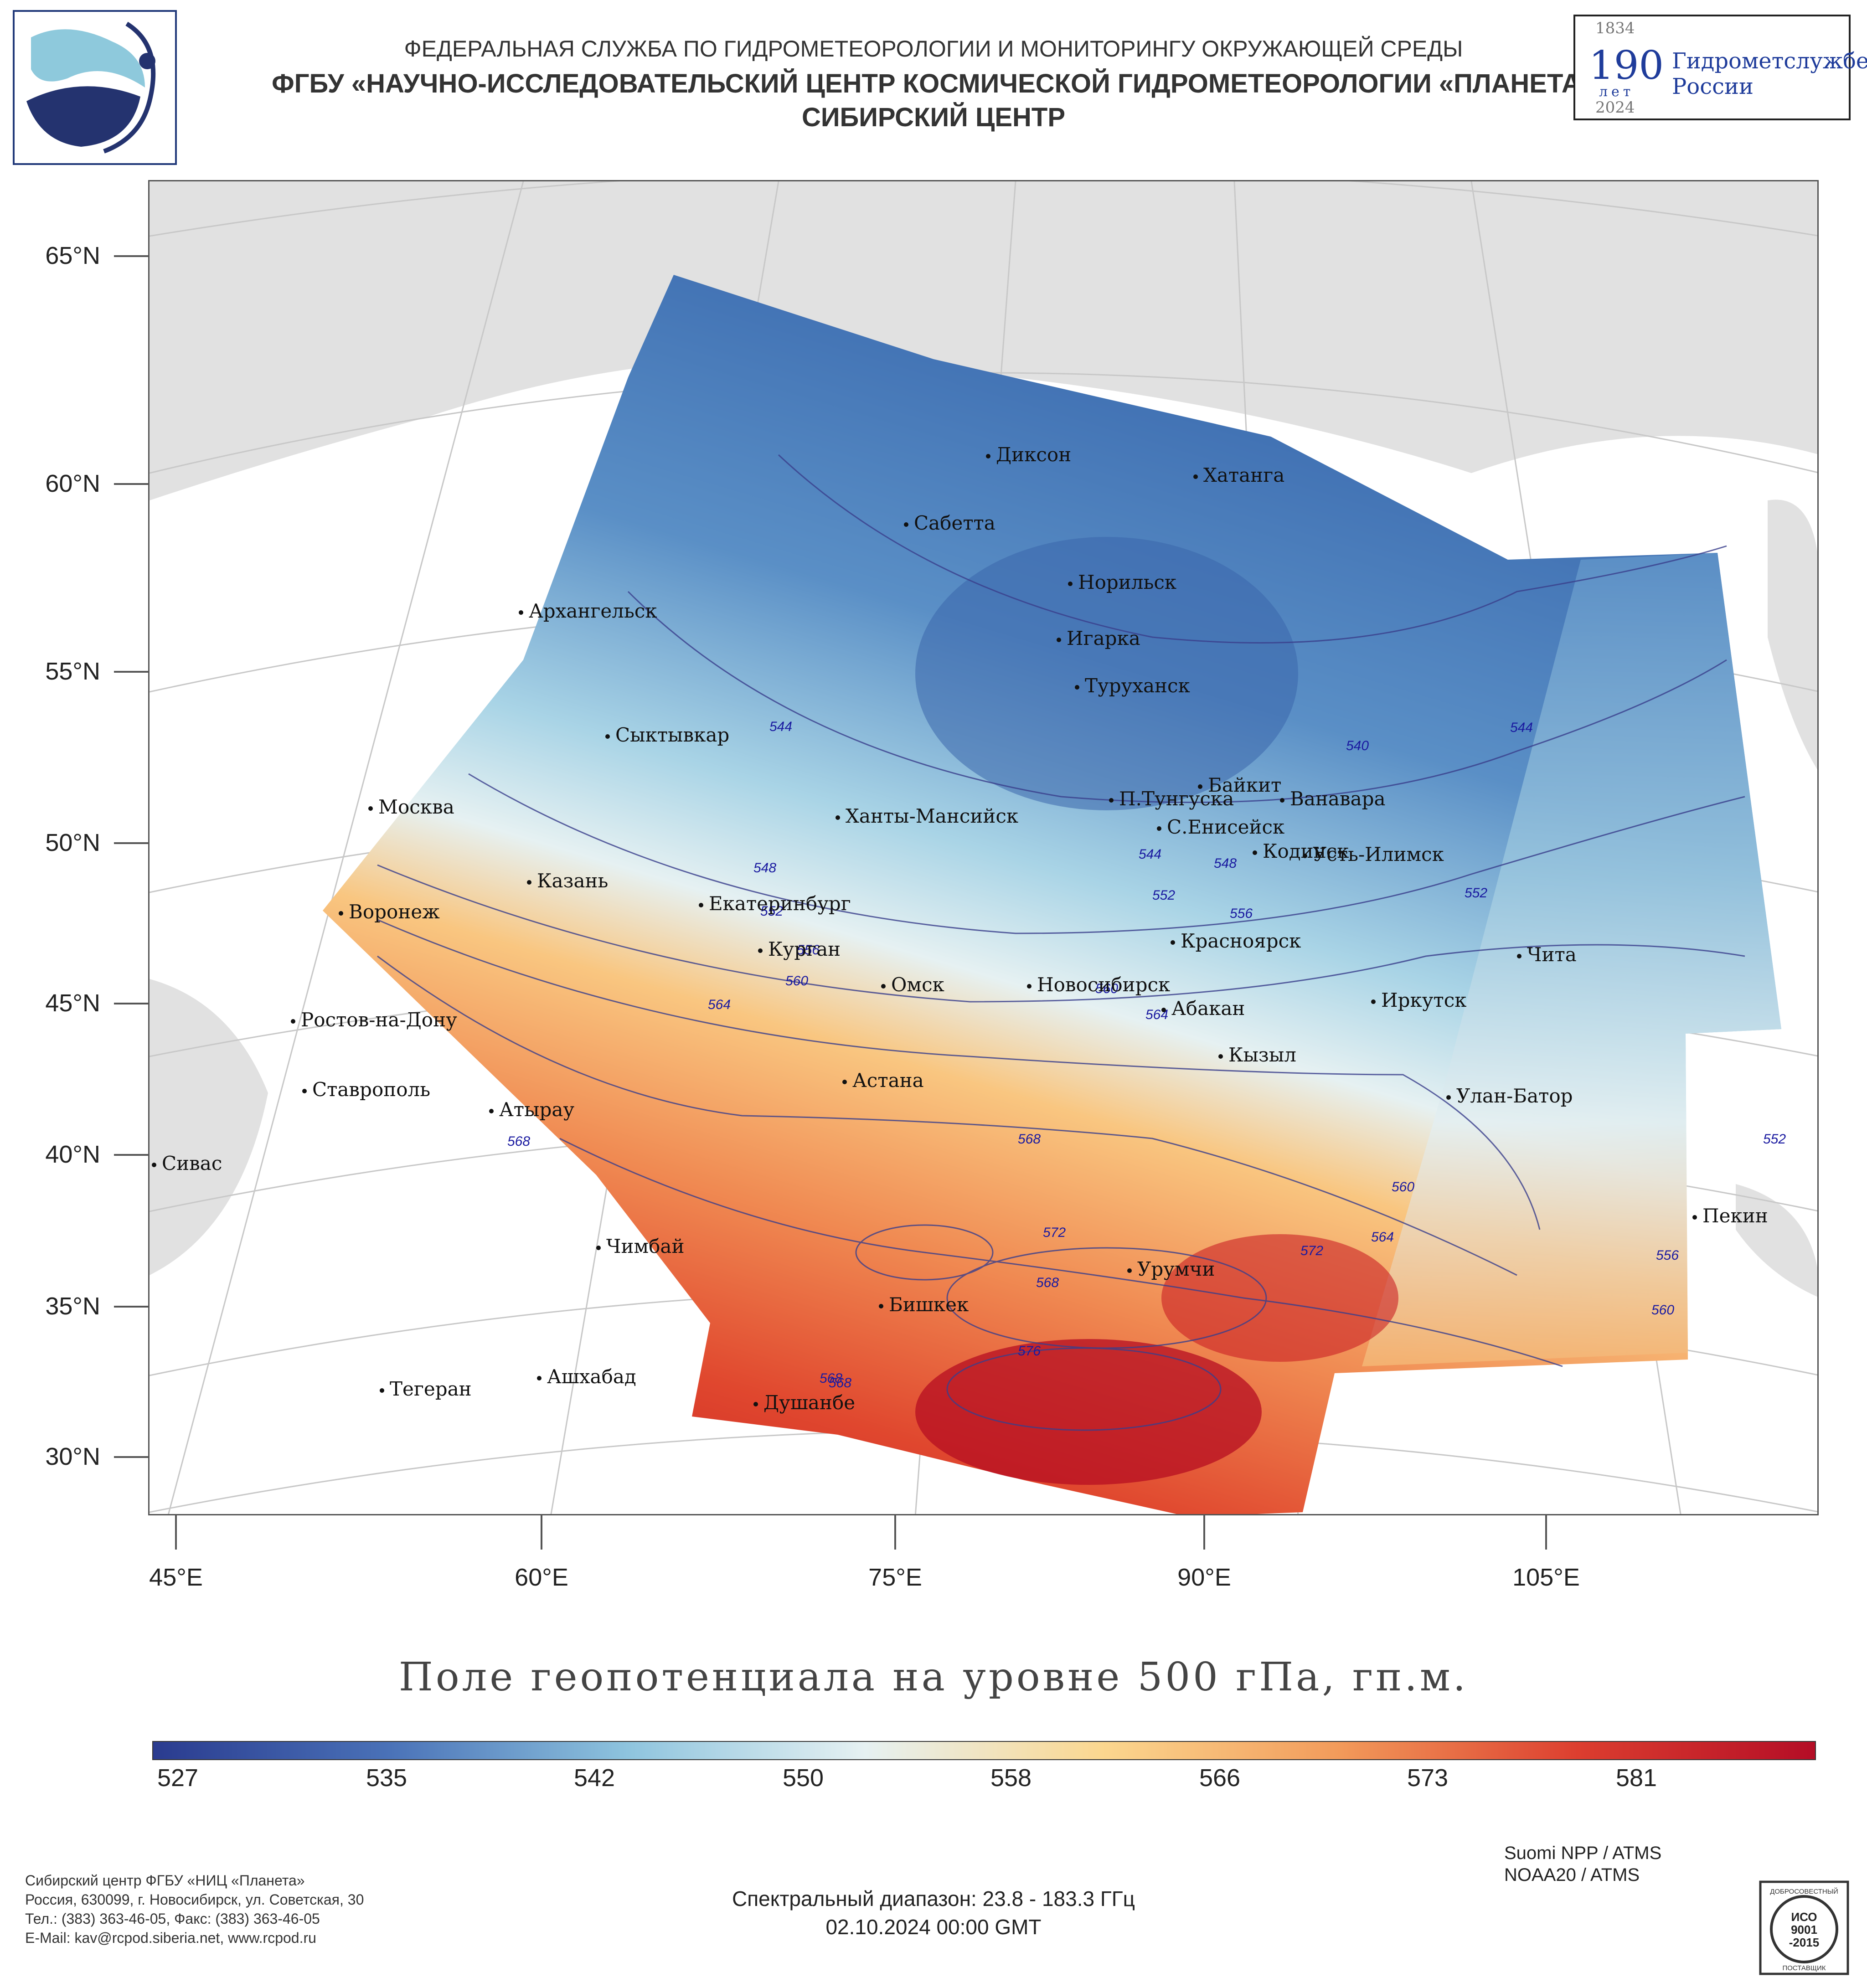 The image size is (1867, 1988). I want to click on colorbar-label: 566, so click(1220, 1778).